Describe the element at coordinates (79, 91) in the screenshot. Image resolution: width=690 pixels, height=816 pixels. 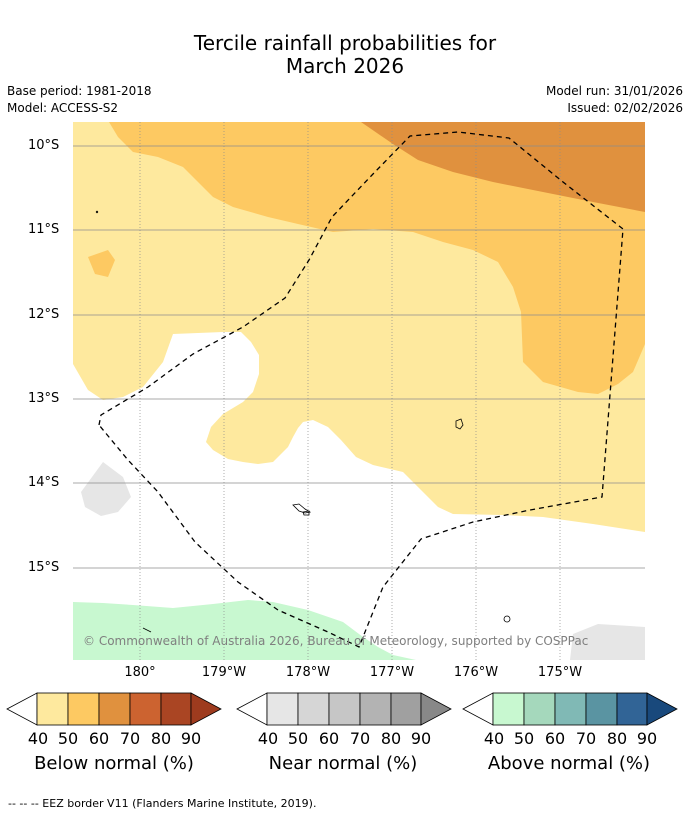
I see `base-period: Base period: 1981-2018` at that location.